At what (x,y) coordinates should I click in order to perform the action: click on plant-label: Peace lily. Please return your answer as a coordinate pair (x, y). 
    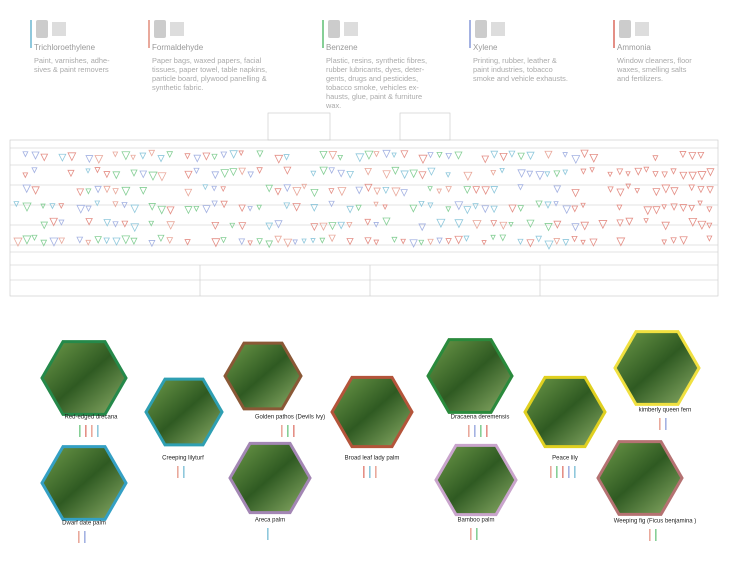
    Looking at the image, I should click on (565, 459).